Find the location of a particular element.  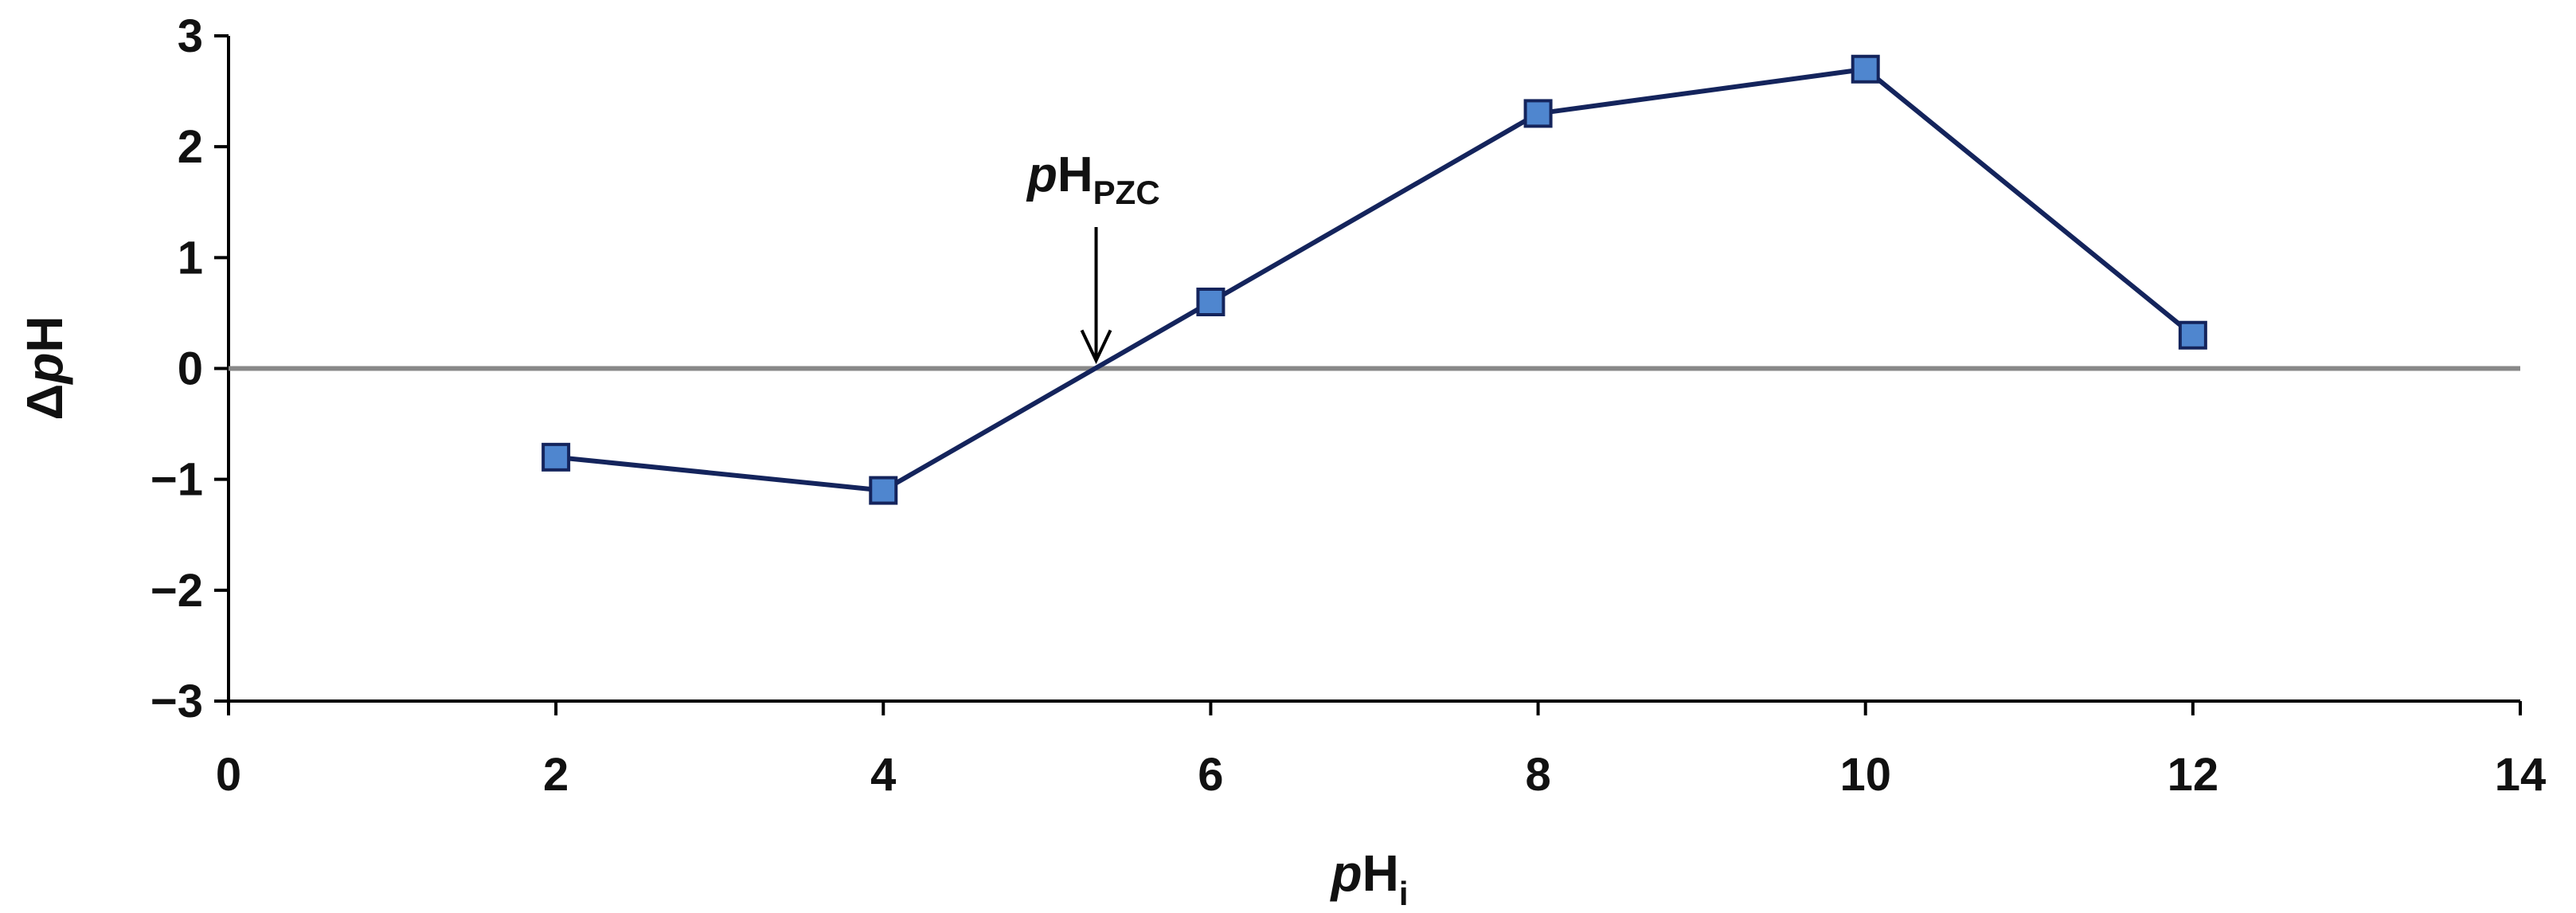

x-axis-title: pHi is located at coordinates (1369, 878).